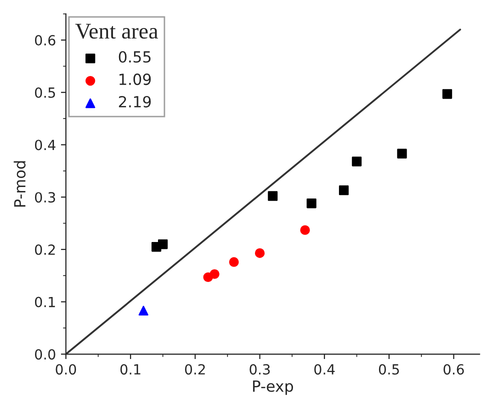  Describe the element at coordinates (454, 369) in the screenshot. I see `x-tick-label: 0.6` at that location.